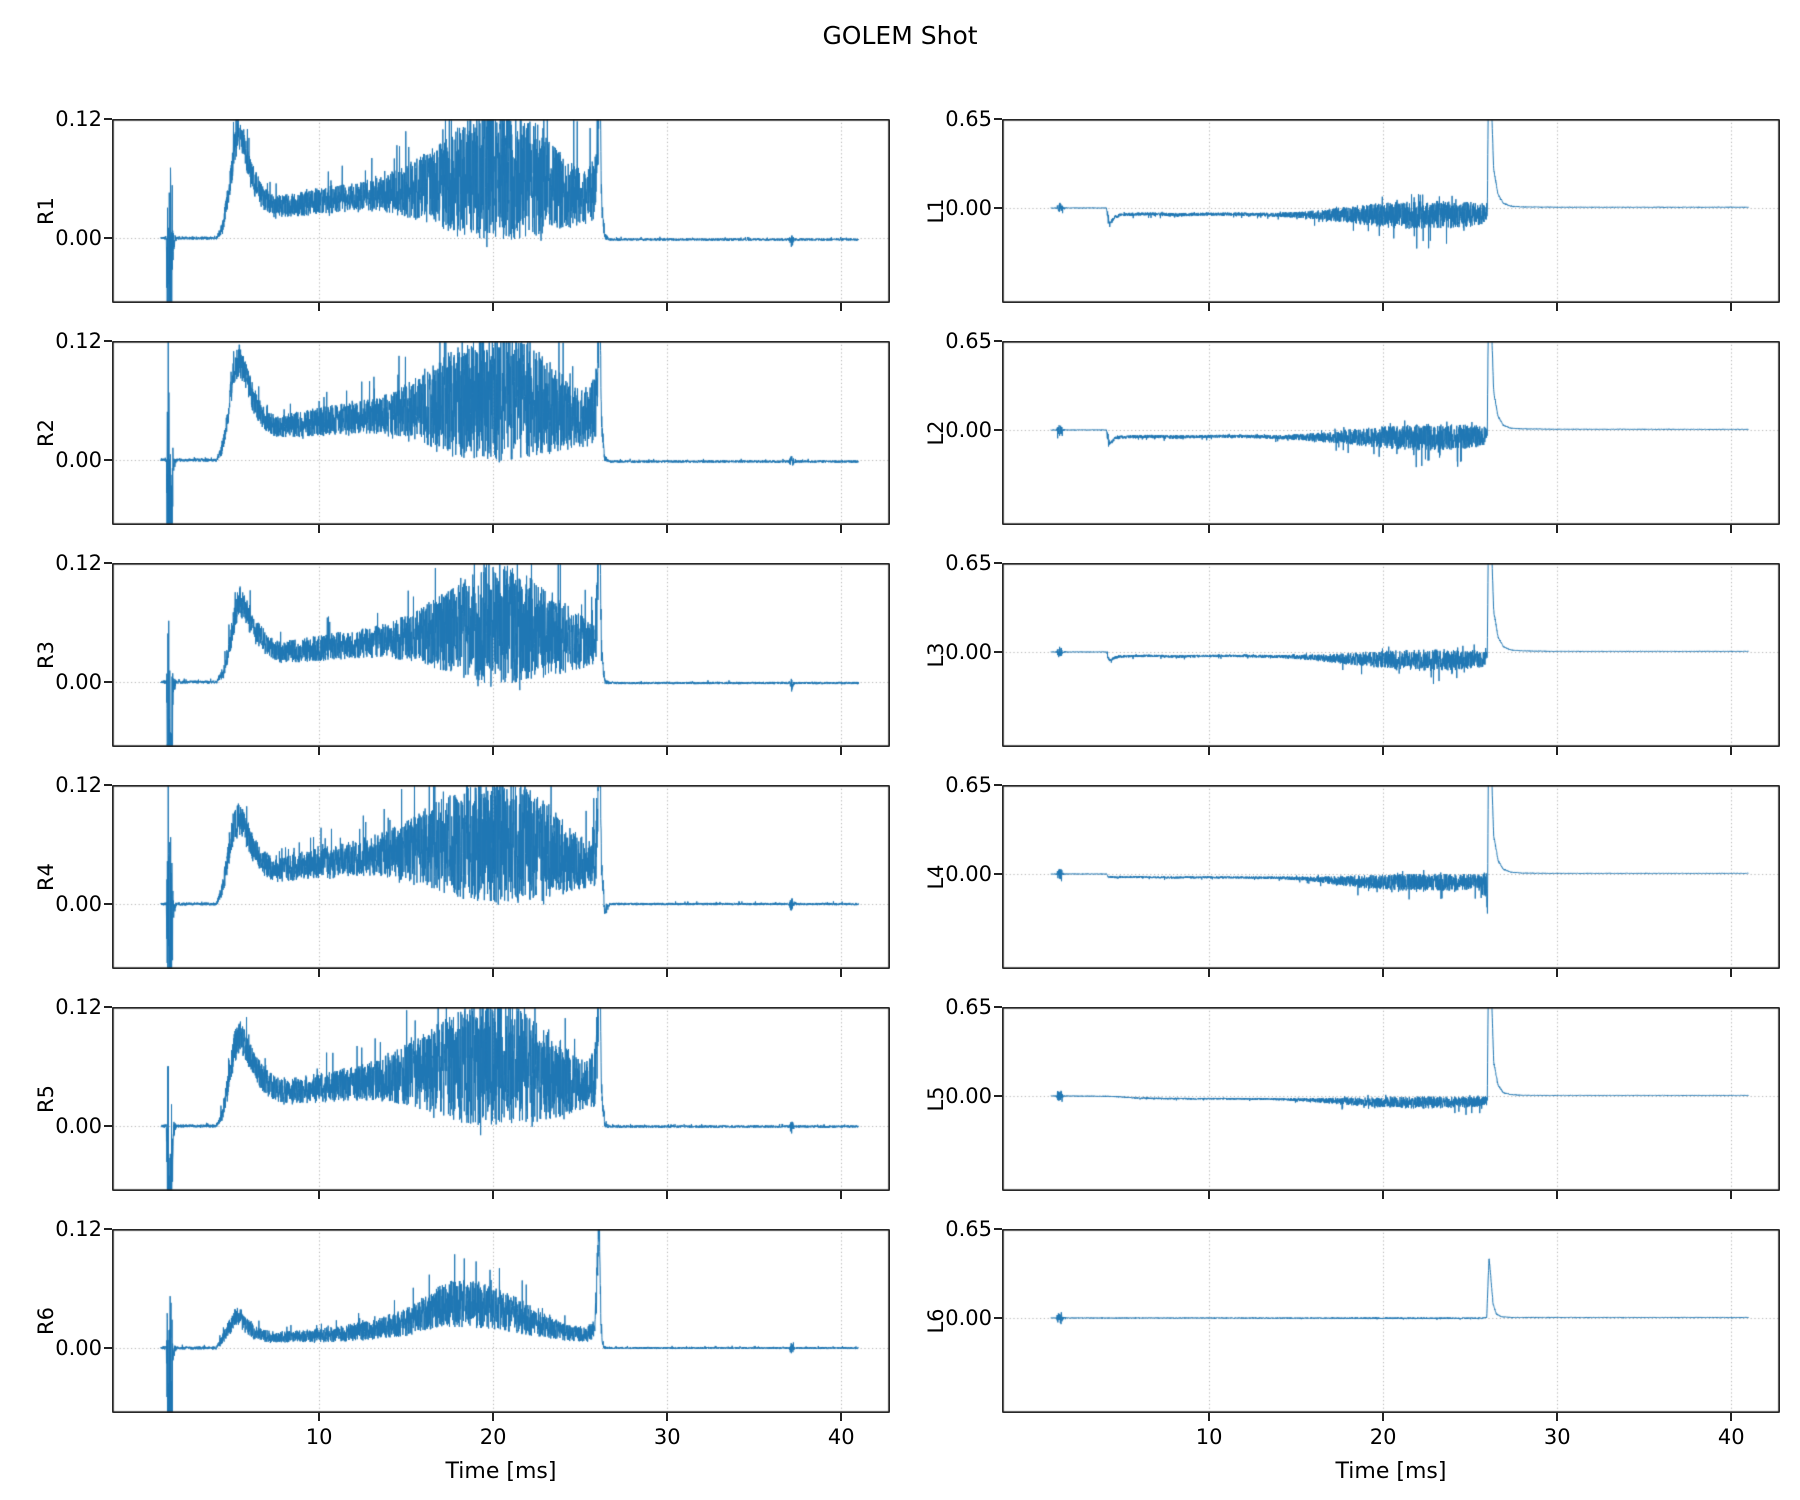 This screenshot has width=1800, height=1500. What do you see at coordinates (78, 904) in the screenshot?
I see `ytick-label-R4-0.00: 0.00` at bounding box center [78, 904].